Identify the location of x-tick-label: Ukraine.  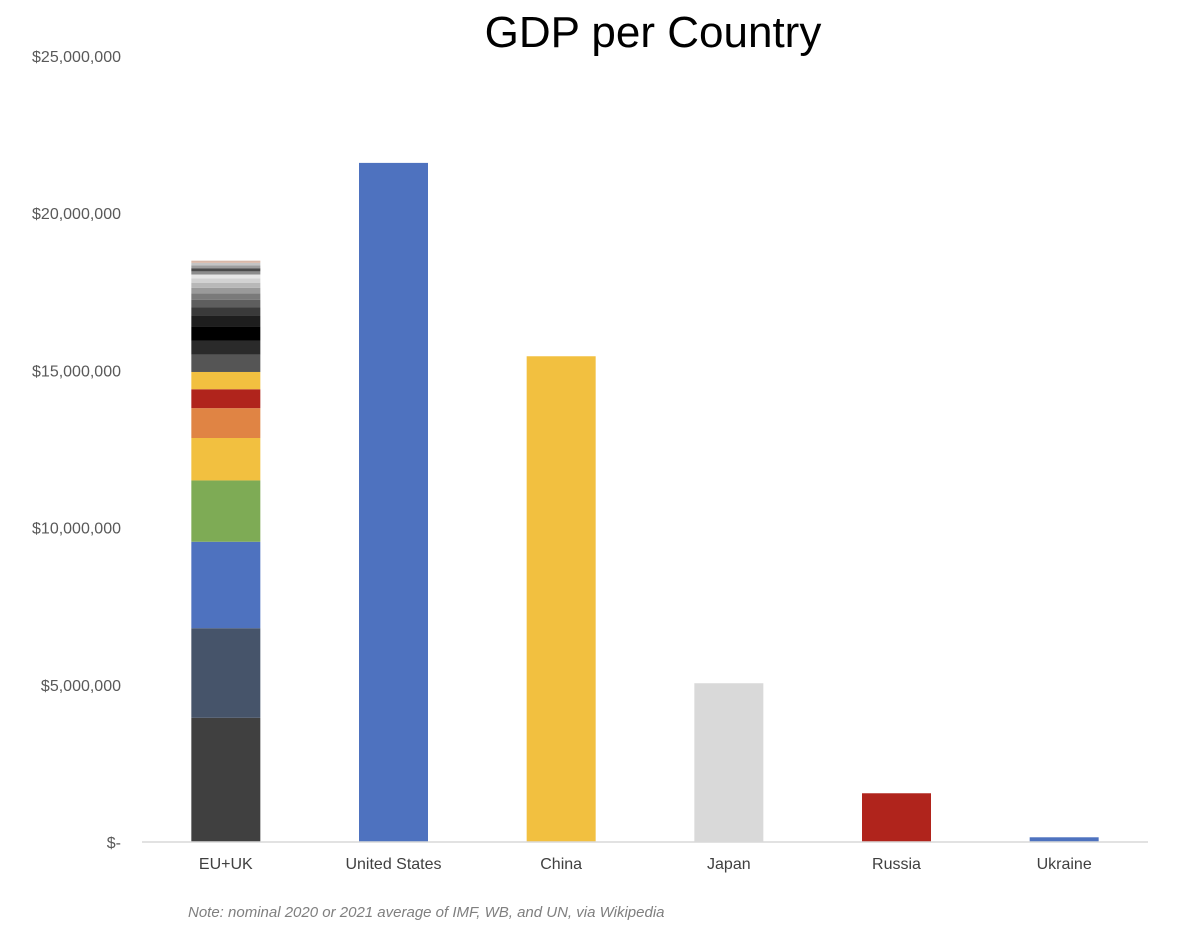
(1064, 864).